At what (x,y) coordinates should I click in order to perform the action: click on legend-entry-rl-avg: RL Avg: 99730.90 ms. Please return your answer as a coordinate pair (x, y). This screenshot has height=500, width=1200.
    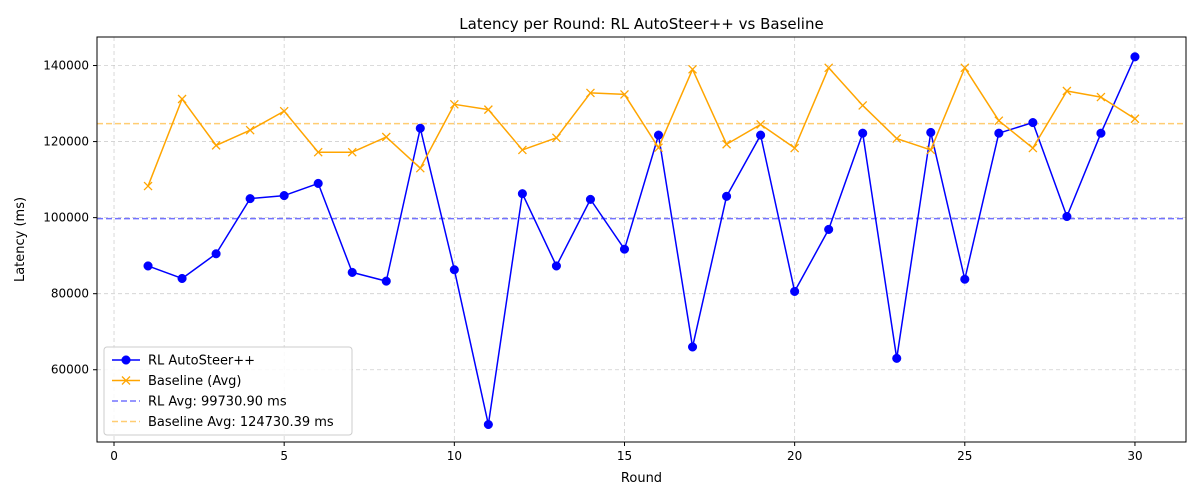
    Looking at the image, I should click on (199, 402).